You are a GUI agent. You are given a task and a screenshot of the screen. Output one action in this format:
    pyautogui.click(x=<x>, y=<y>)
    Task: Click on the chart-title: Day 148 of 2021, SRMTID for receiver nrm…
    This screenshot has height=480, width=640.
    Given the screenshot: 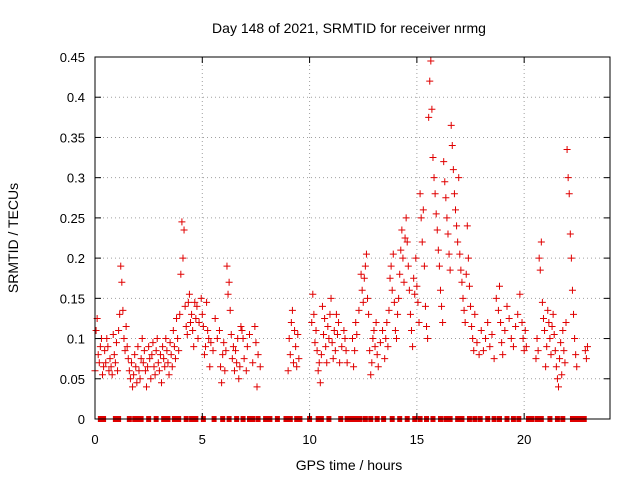 What is the action you would take?
    pyautogui.click(x=349, y=28)
    